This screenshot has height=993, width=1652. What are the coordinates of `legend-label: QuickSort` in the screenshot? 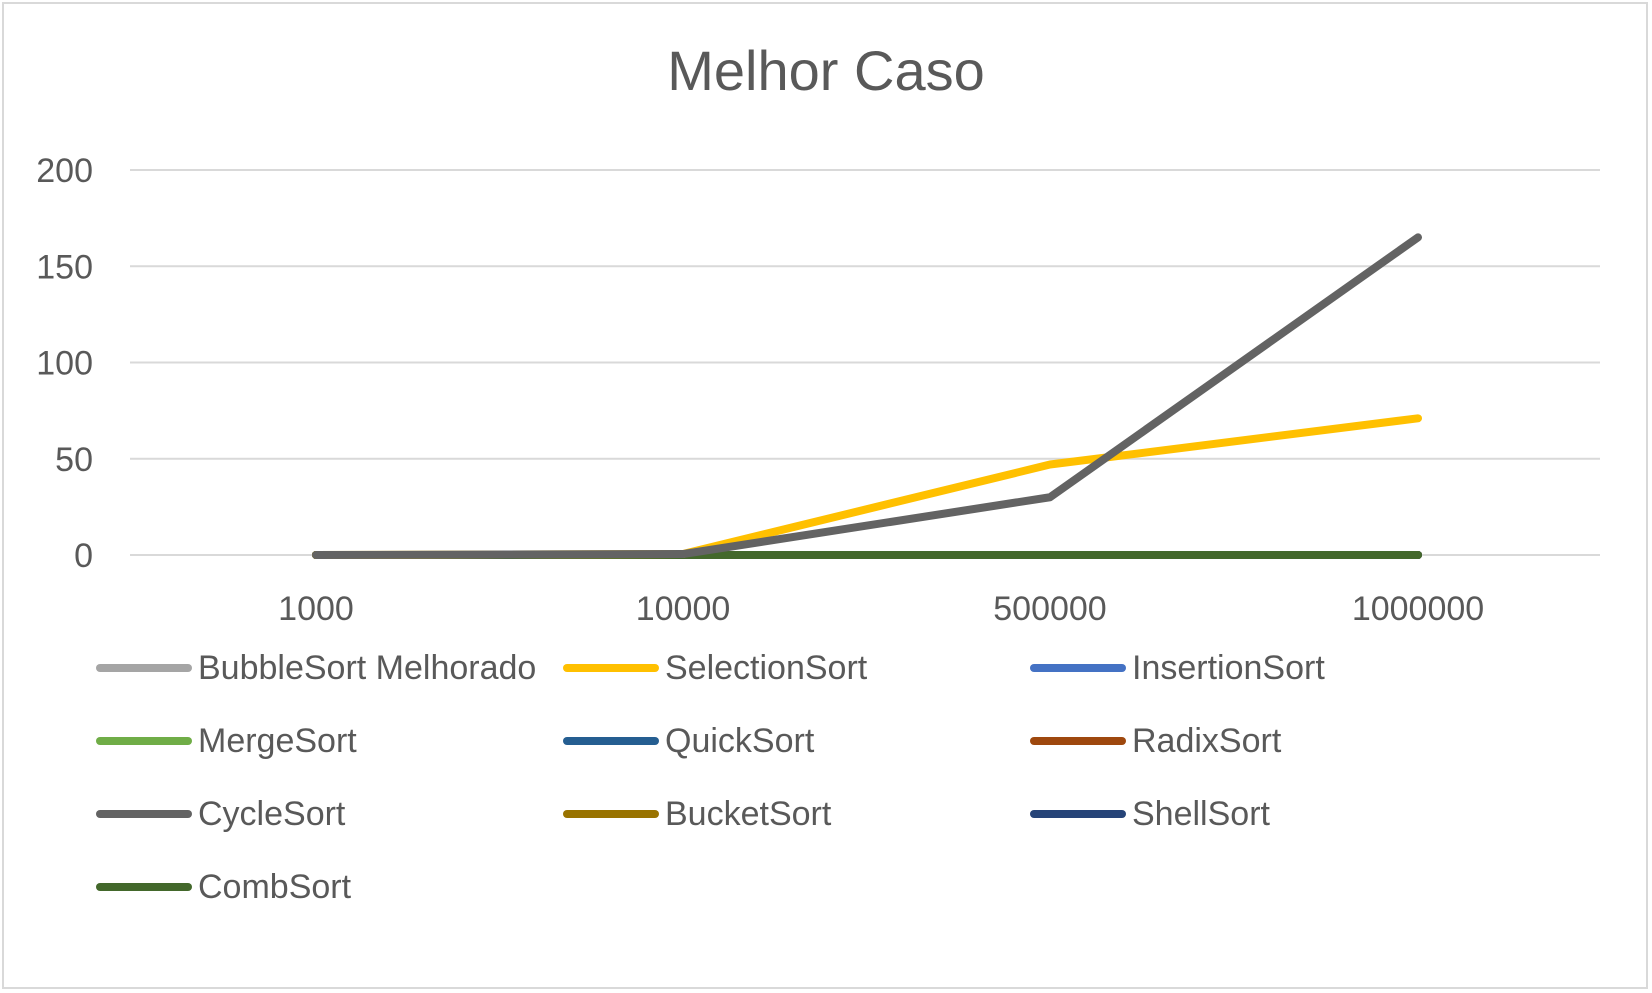 It's located at (740, 740).